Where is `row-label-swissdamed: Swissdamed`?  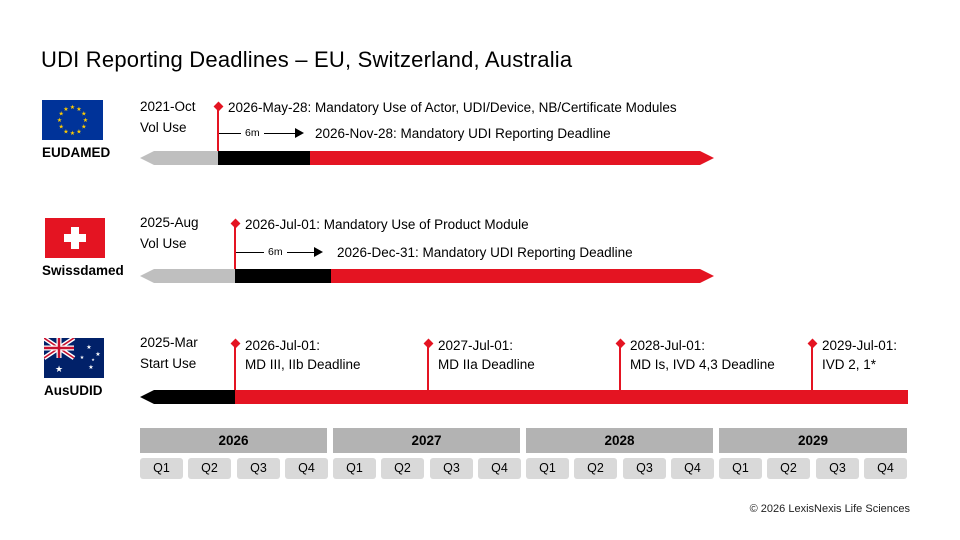
row-label-swissdamed: Swissdamed is located at coordinates (83, 270).